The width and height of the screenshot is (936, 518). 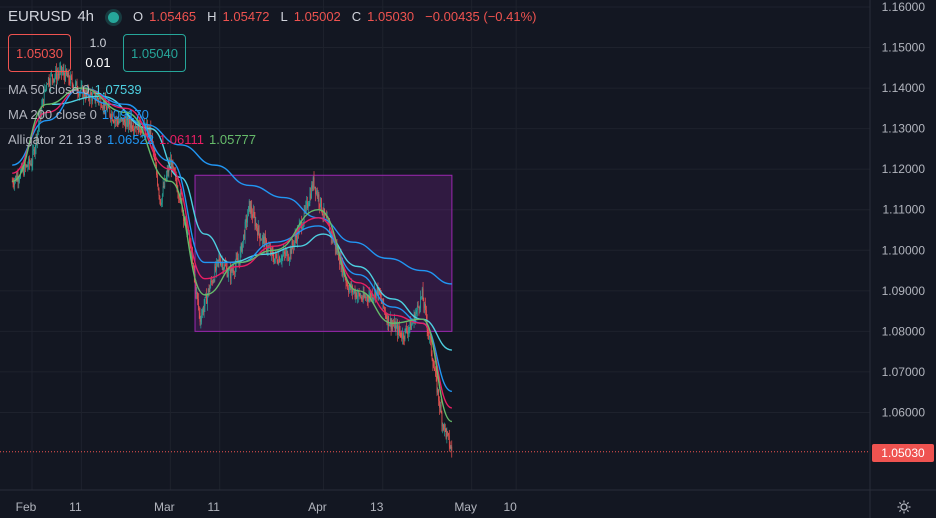 I want to click on indicator-alligator: Alligator 21 13 8 1.06522 1.06111 1.05777, so click(x=132, y=140).